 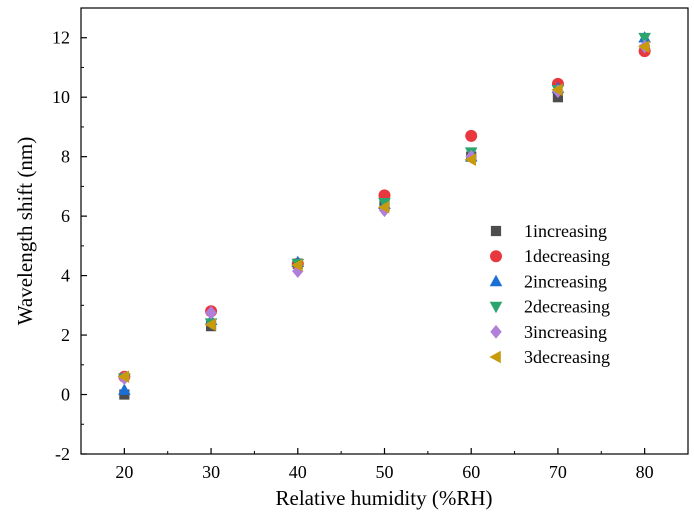 What do you see at coordinates (567, 357) in the screenshot?
I see `legend-label: 3decreasing` at bounding box center [567, 357].